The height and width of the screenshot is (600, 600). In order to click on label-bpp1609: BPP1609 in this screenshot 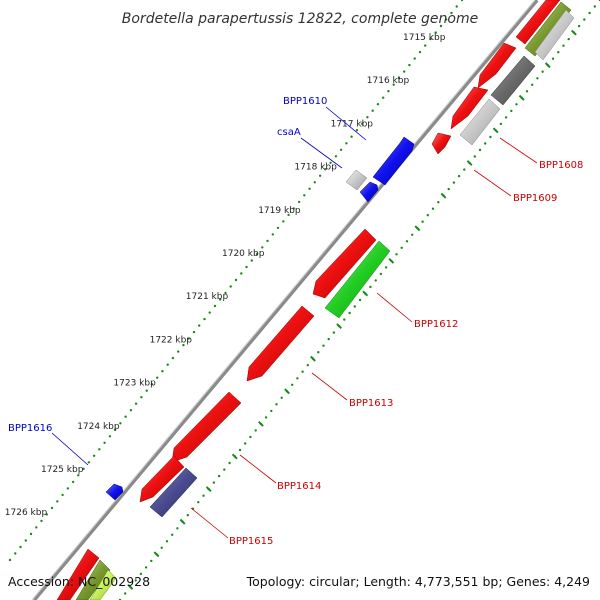, I will do `click(535, 198)`.